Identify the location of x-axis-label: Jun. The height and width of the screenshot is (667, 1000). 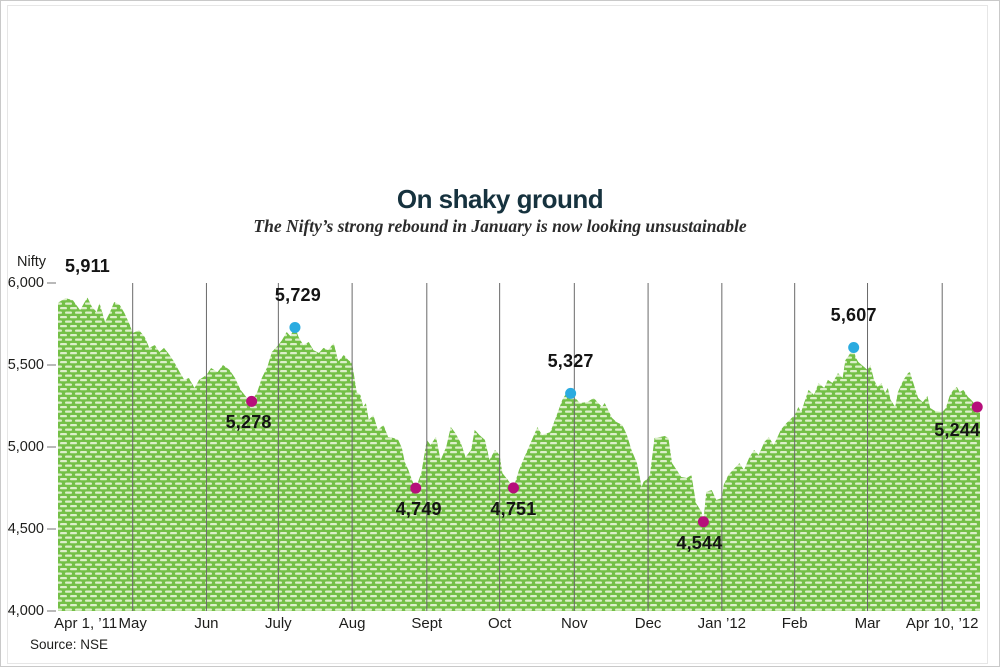
(206, 623).